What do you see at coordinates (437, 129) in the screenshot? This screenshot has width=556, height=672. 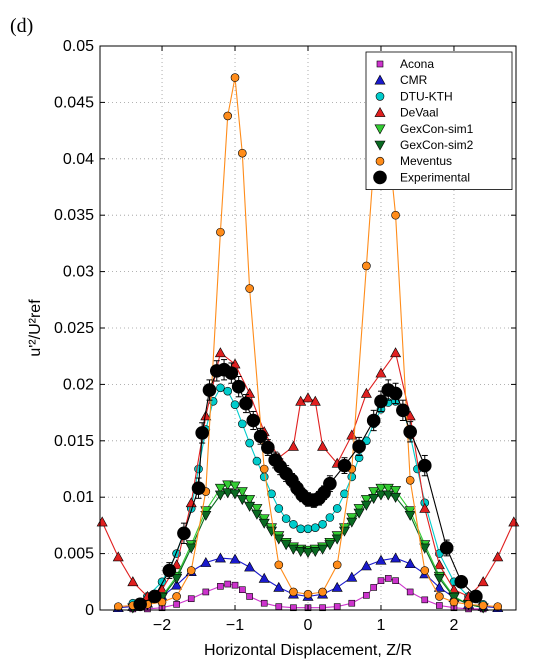 I see `legend-label: GexCon-sim1` at bounding box center [437, 129].